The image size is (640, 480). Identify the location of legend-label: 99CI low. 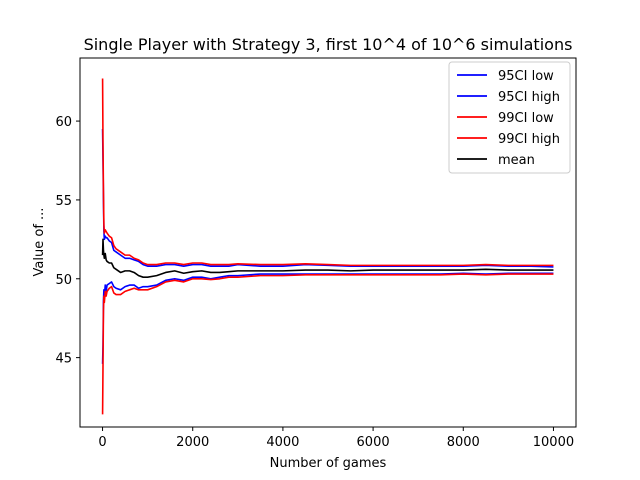
(526, 118).